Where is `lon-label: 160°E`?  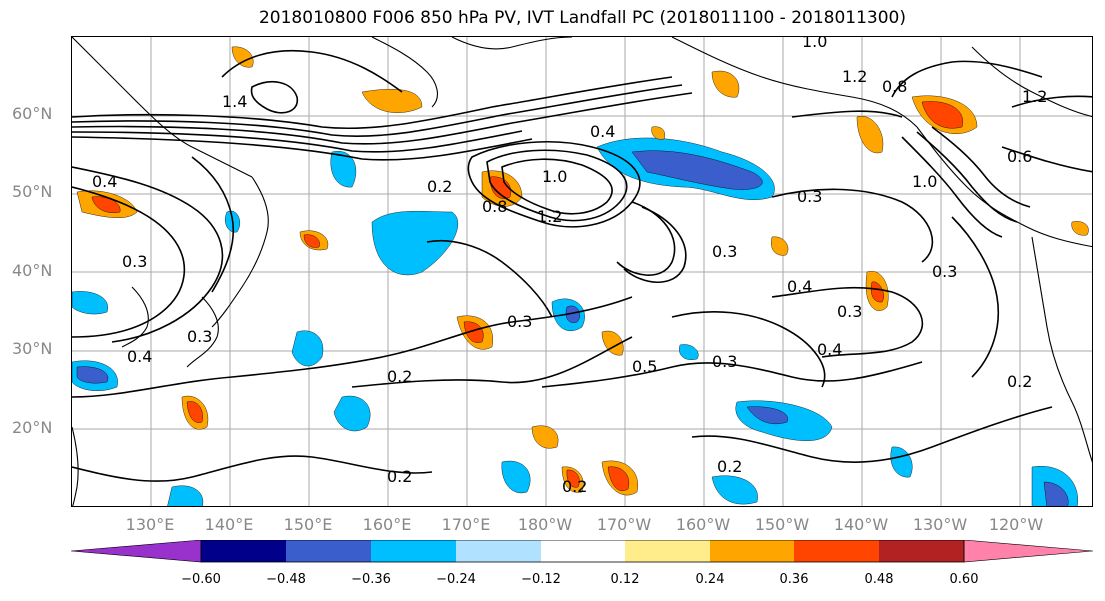 lon-label: 160°E is located at coordinates (387, 524).